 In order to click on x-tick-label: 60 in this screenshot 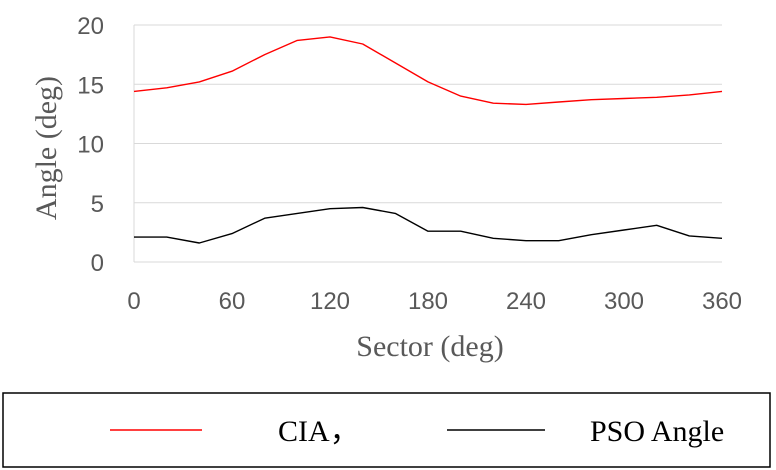, I will do `click(232, 301)`.